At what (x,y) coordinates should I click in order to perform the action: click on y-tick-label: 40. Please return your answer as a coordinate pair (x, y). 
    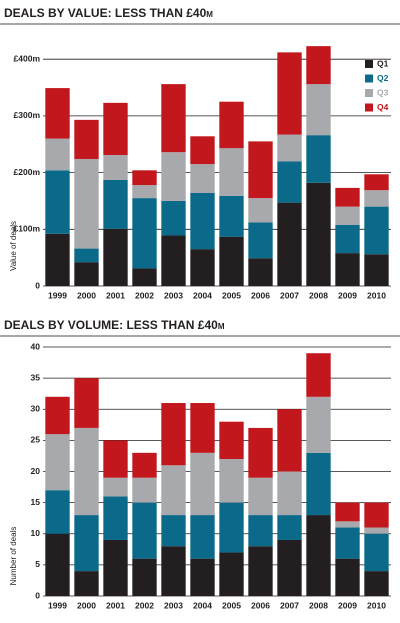
    Looking at the image, I should click on (36, 346).